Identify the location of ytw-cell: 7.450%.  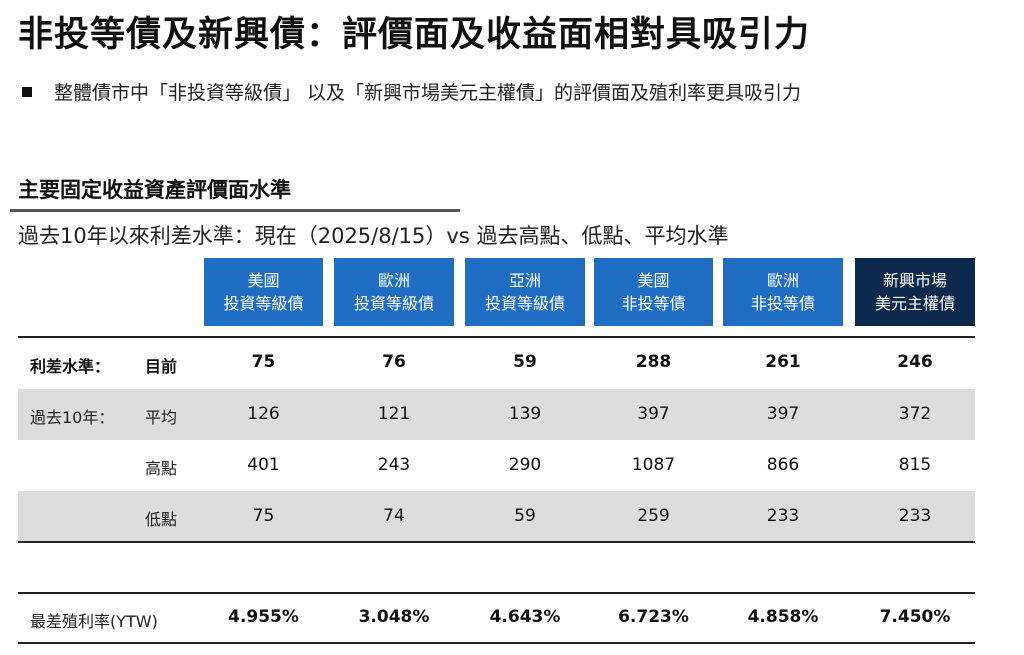
(915, 617).